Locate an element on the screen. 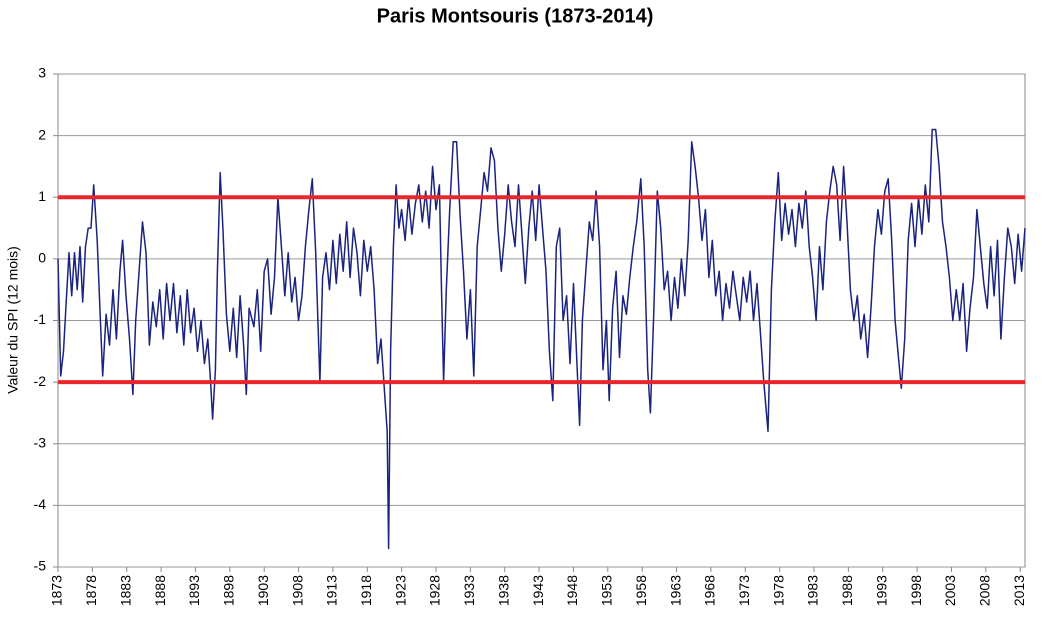 This screenshot has height=633, width=1042. x-tick-label: 1928 is located at coordinates (435, 590).